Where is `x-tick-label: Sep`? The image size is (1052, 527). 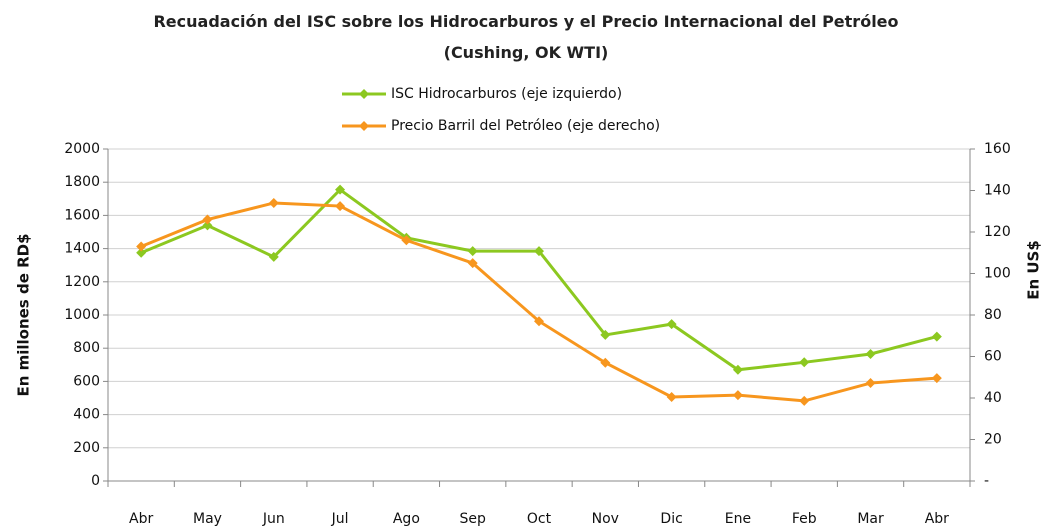 x-tick-label: Sep is located at coordinates (472, 519).